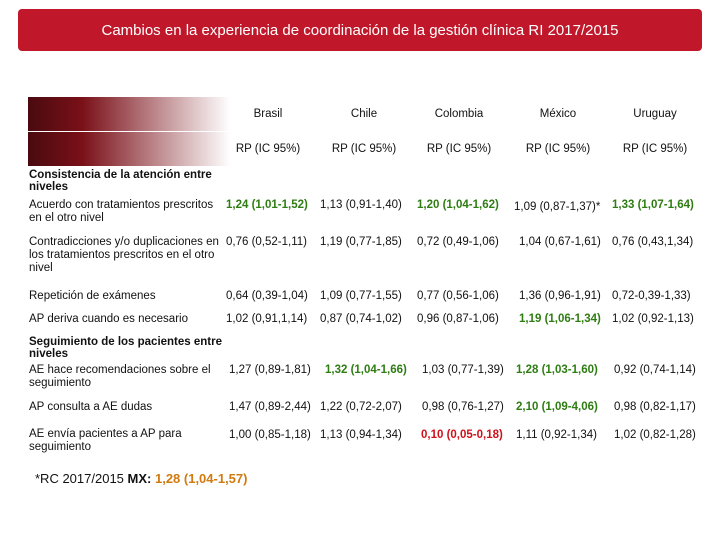 The width and height of the screenshot is (720, 540). What do you see at coordinates (556, 435) in the screenshot?
I see `table-cell: 1,11 (0,92-1,34)` at bounding box center [556, 435].